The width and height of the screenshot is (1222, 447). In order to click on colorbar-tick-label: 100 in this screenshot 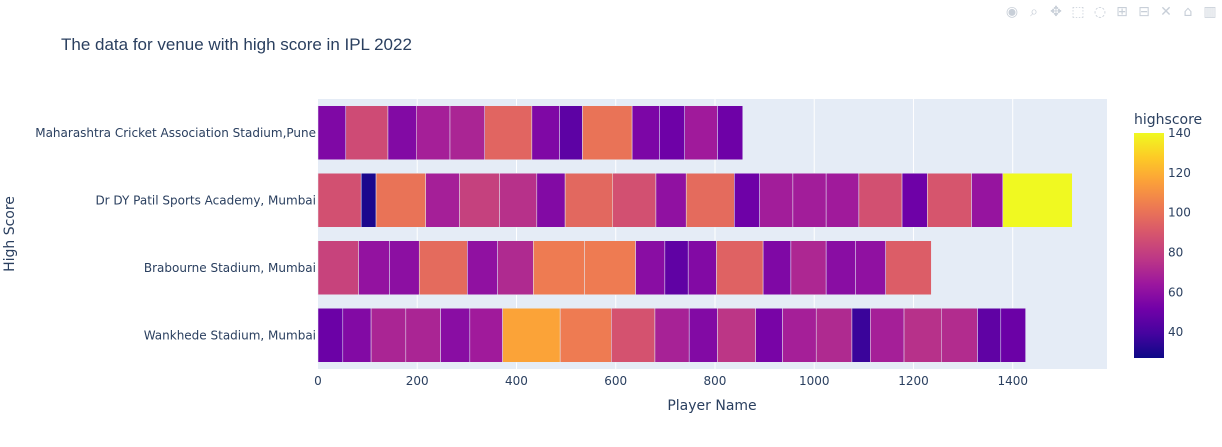, I will do `click(1179, 213)`.